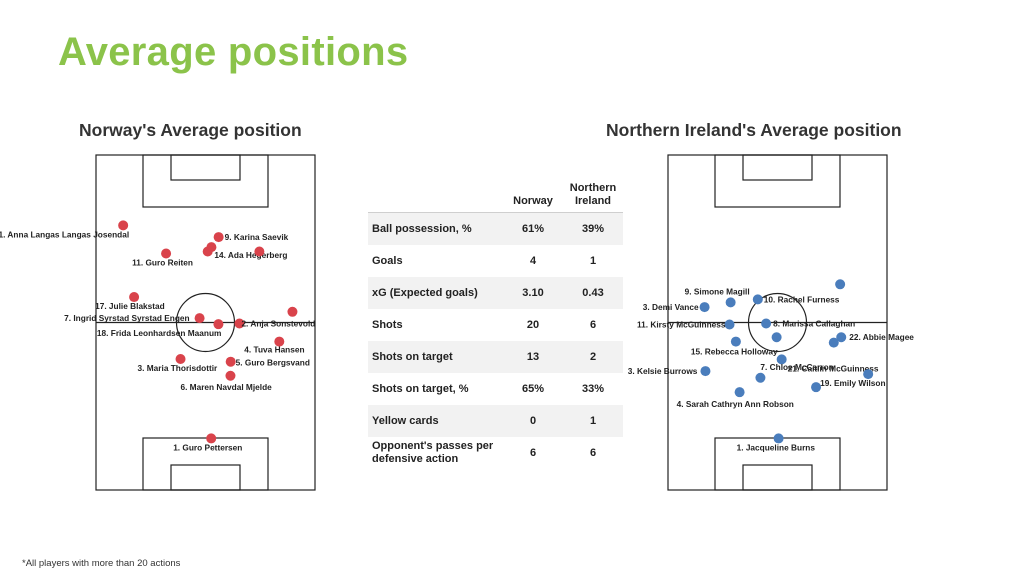 The image size is (1024, 576). I want to click on stats-cell-label: Shots on target, %, so click(435, 389).